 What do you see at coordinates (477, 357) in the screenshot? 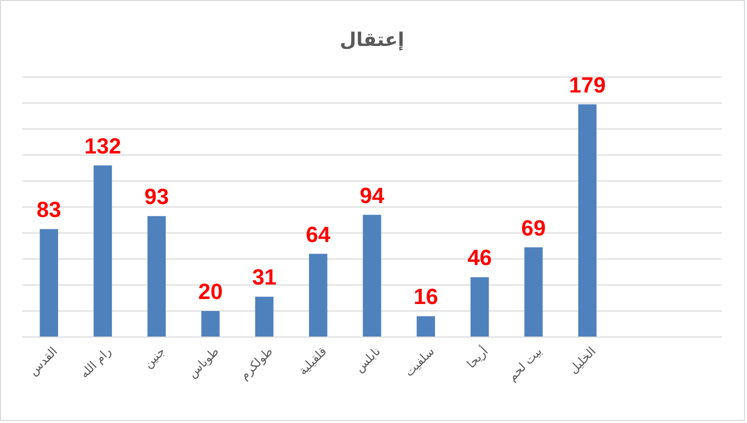
I see `x-tick-label: أريحا` at bounding box center [477, 357].